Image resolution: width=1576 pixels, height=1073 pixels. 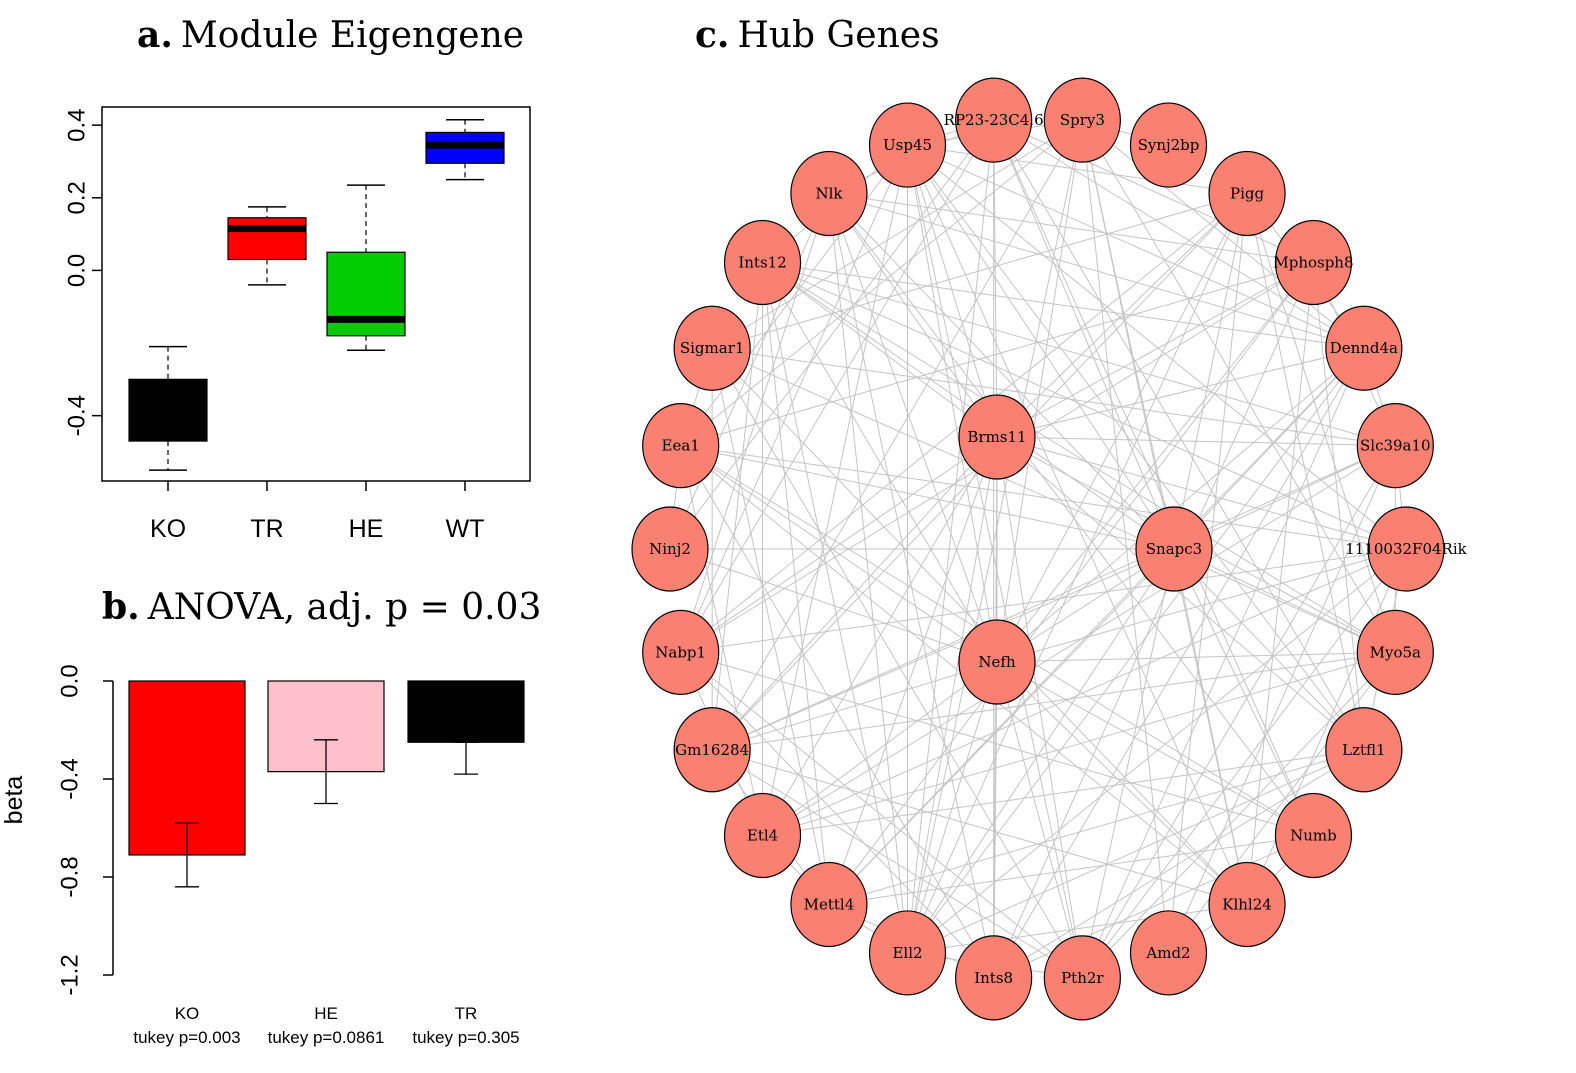 I want to click on panel-a-letter: a., so click(x=155, y=35).